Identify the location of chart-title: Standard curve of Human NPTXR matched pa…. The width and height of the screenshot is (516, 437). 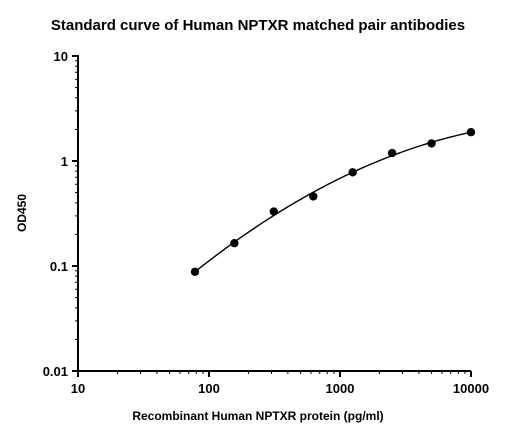
(258, 25).